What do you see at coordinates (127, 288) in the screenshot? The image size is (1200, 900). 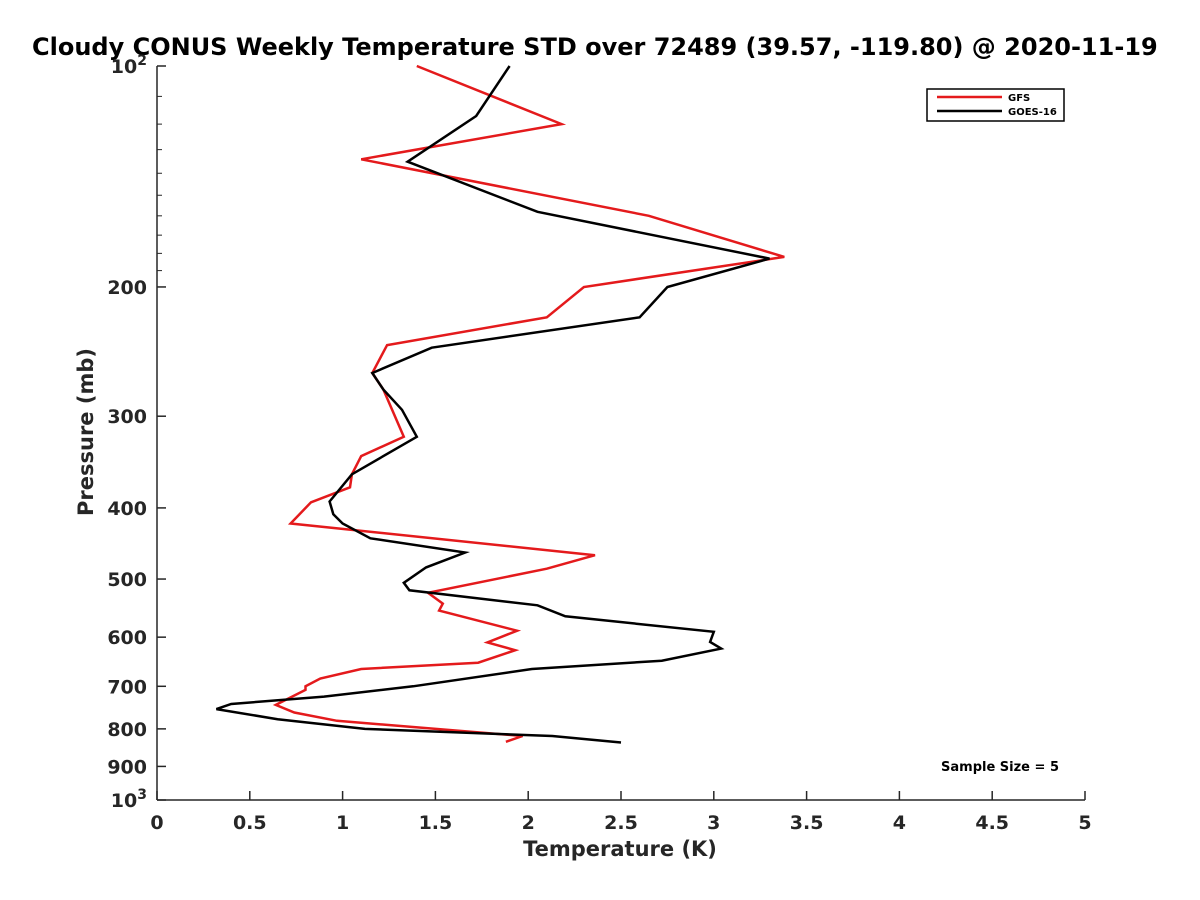 I see `y-tick-label: 200` at bounding box center [127, 288].